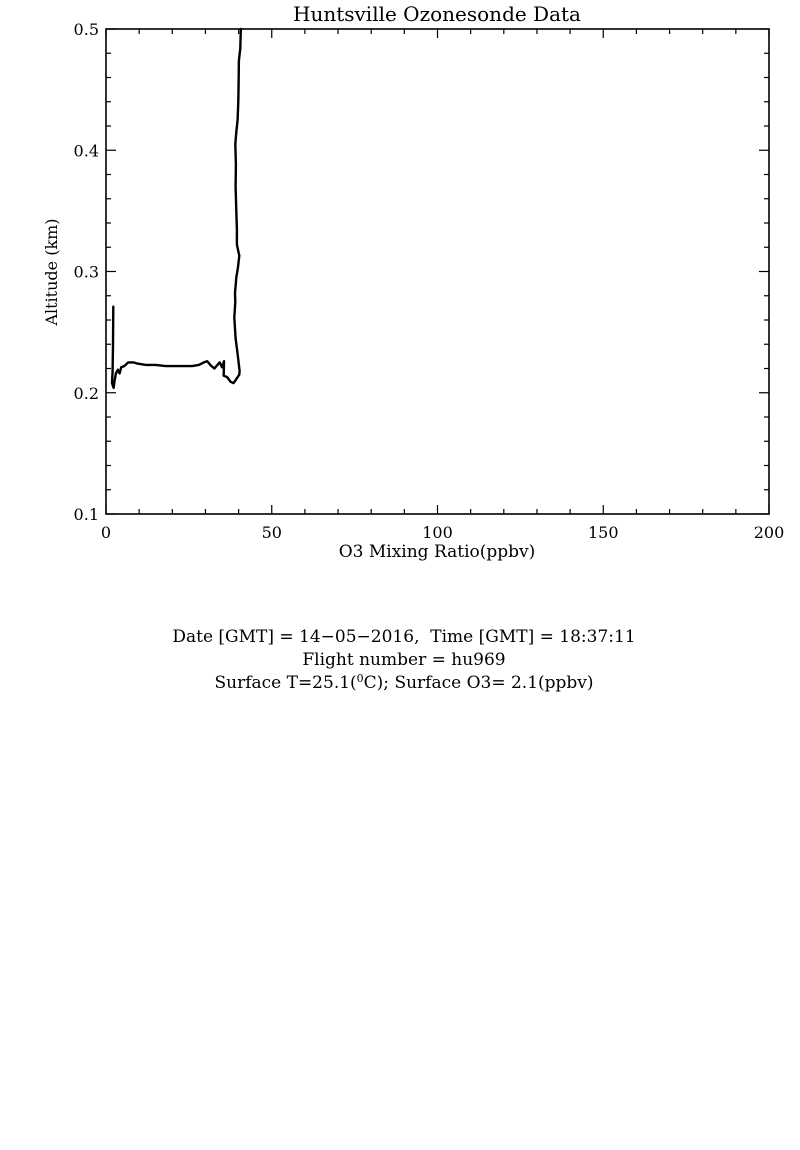 The image size is (800, 1150). I want to click on x-tick-label: 100, so click(437, 532).